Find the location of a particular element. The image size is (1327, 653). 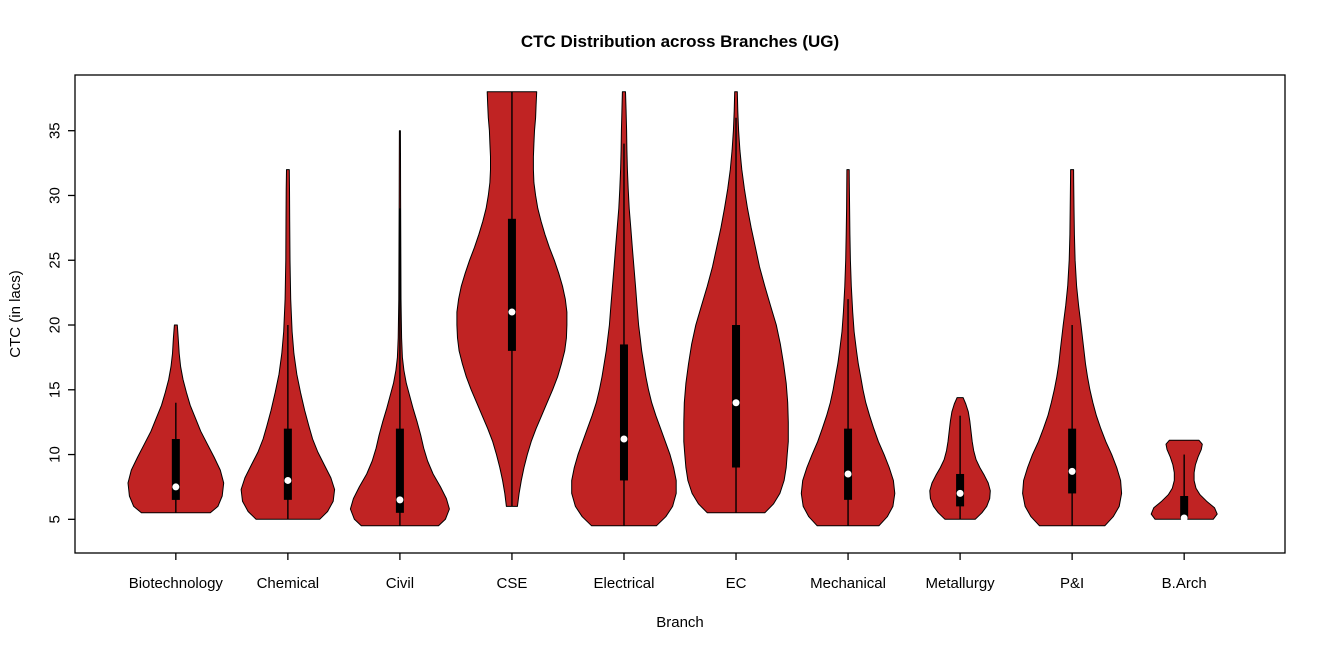

x-category-label: Chemical is located at coordinates (288, 583).